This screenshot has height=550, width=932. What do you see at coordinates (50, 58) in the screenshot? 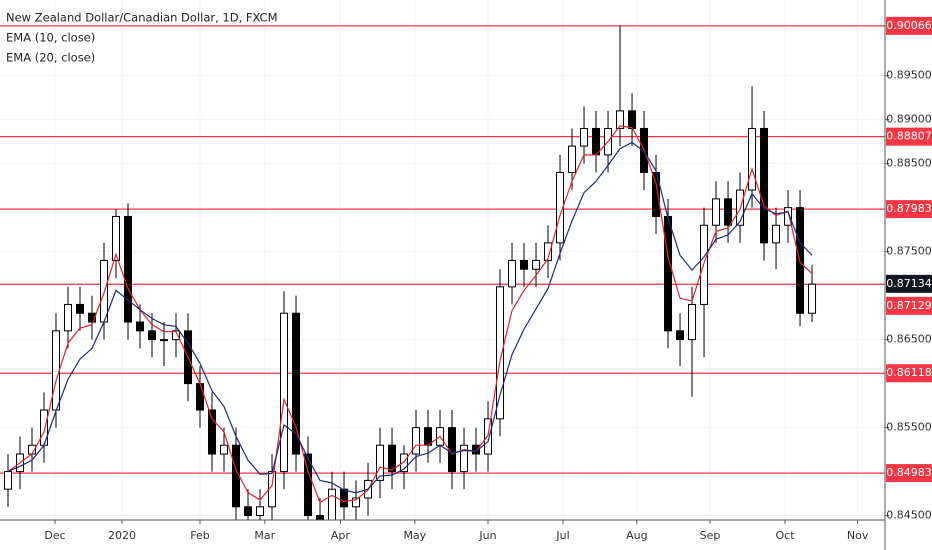
I see `legend-entry: EMA (20, close)` at bounding box center [50, 58].